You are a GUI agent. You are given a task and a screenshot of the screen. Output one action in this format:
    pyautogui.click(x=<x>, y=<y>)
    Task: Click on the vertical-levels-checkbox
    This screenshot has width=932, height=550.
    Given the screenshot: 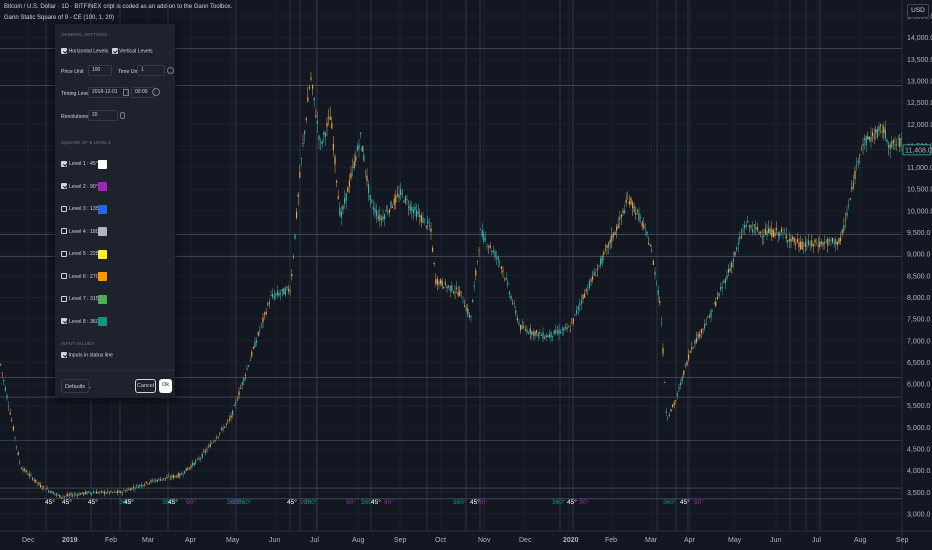 What is the action you would take?
    pyautogui.click(x=114, y=51)
    